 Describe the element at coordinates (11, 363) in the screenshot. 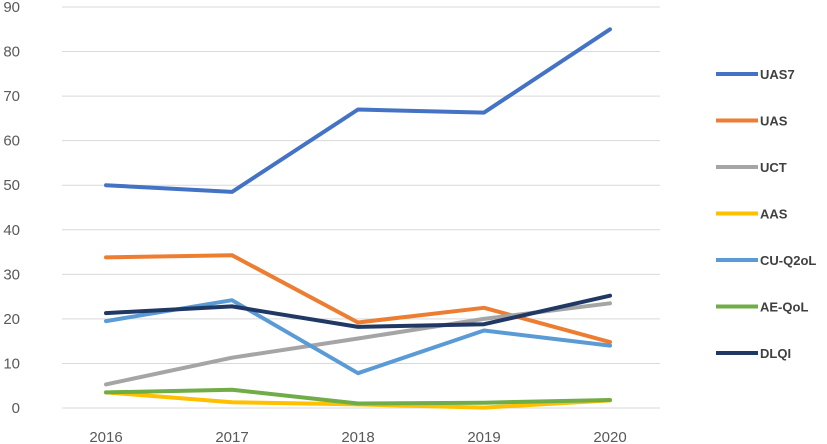

I see `y-tick-label: 10` at that location.